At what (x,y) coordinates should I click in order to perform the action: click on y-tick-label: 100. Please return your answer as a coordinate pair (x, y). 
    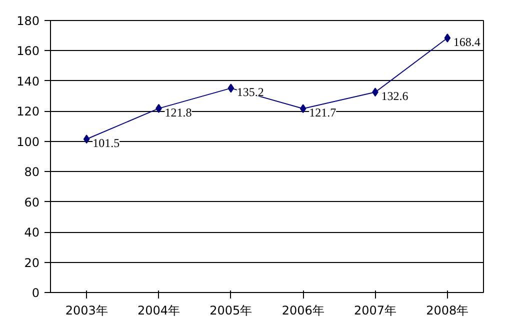
    Looking at the image, I should click on (28, 141).